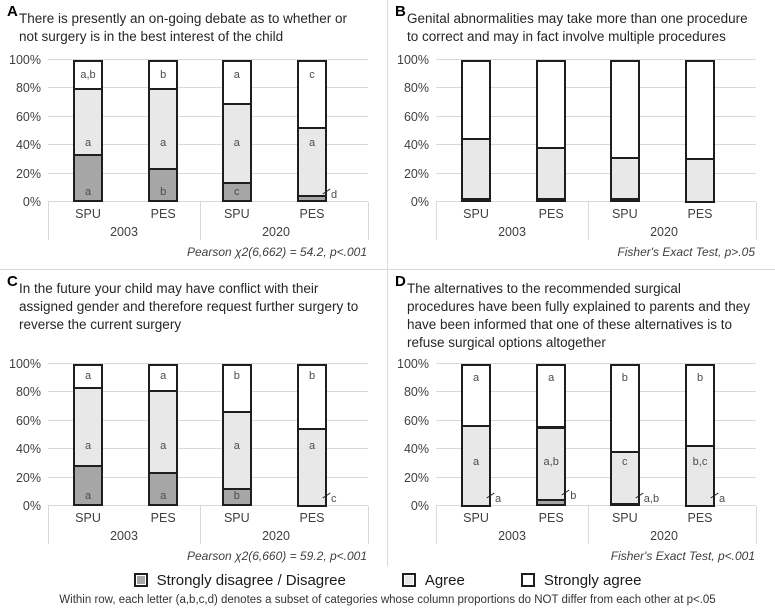 Image resolution: width=775 pixels, height=608 pixels. What do you see at coordinates (577, 148) in the screenshot?
I see `stacked-bar-chart-b: 0% 20% 40% 60% 80% 100% SPU PES SPU PES 2003 2020` at bounding box center [577, 148].